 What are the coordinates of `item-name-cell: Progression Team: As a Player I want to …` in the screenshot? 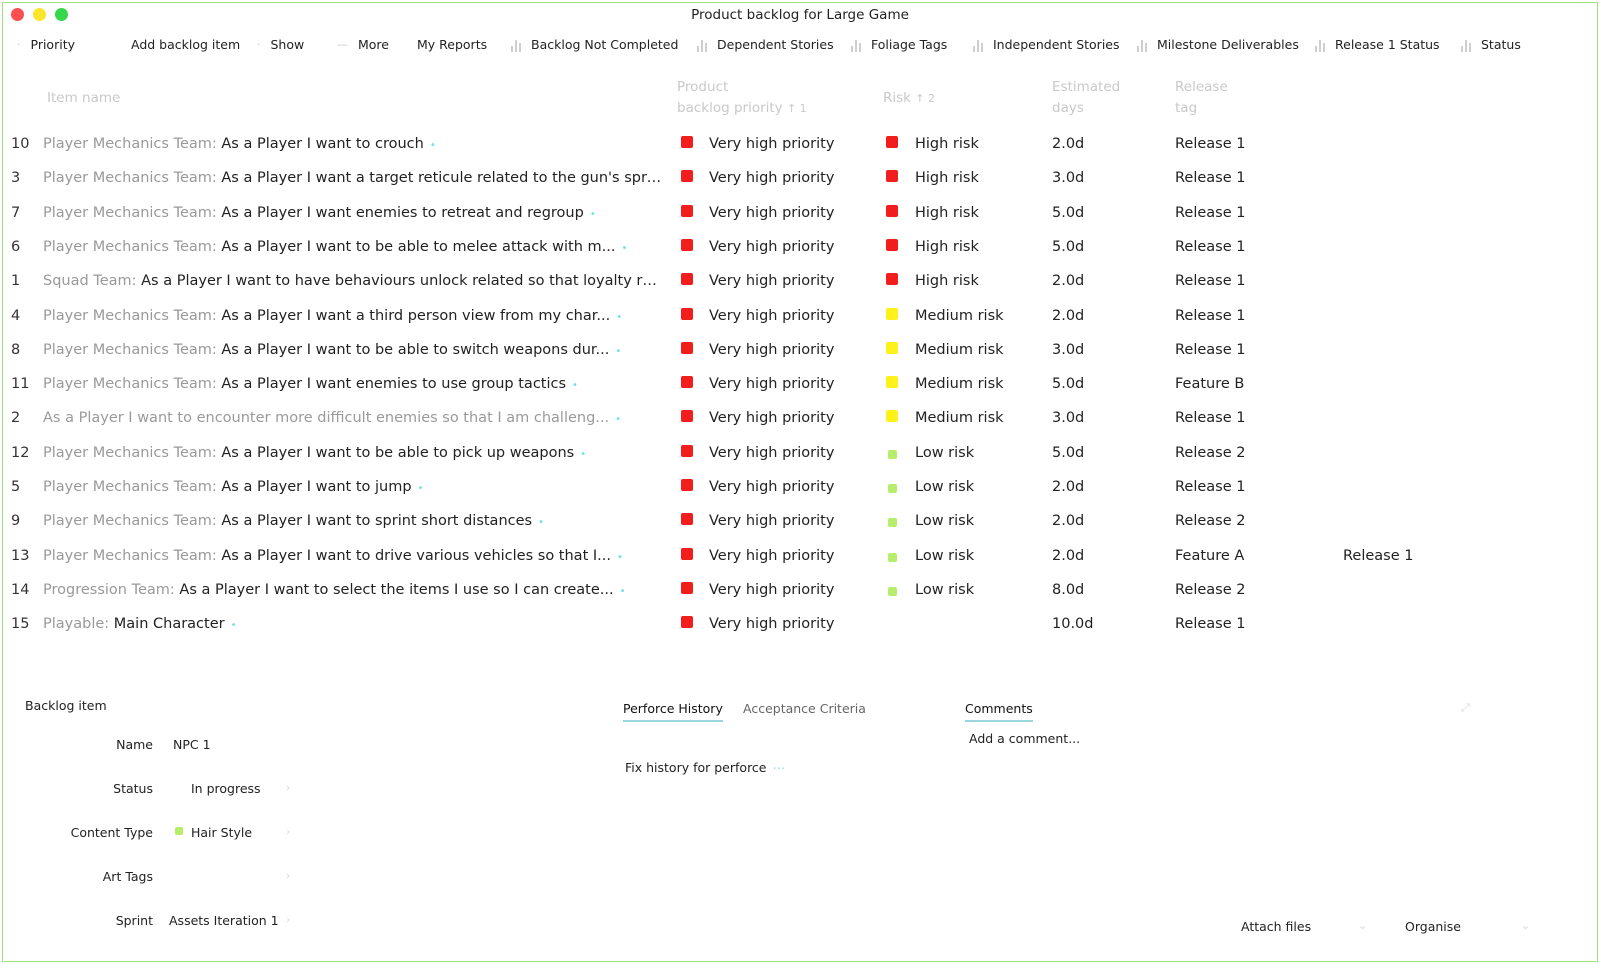 It's located at (353, 590).